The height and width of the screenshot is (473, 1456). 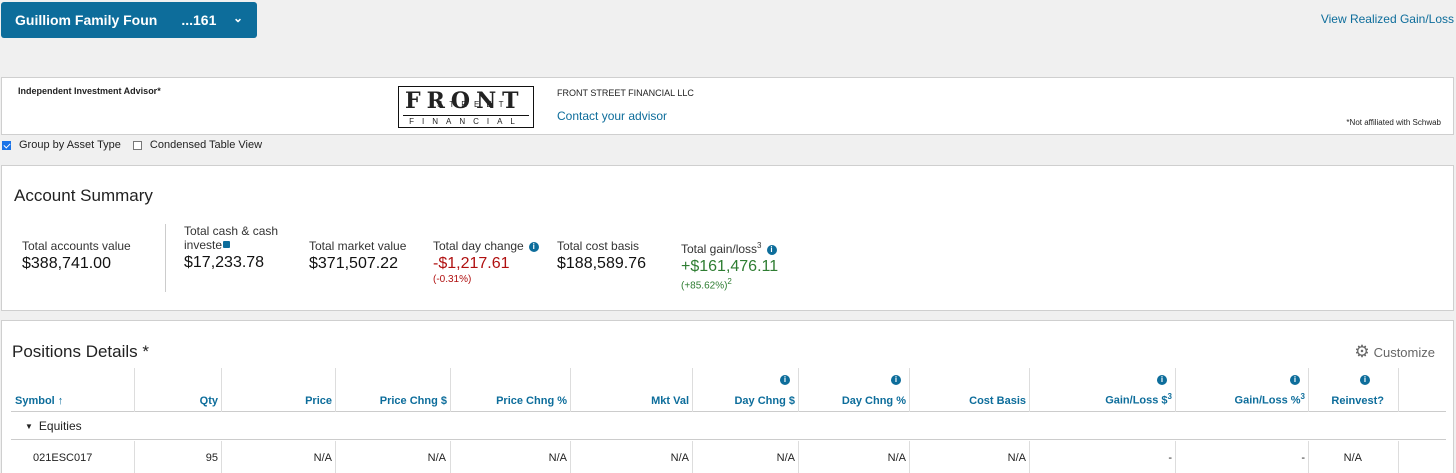 I want to click on column-mkt-val: Mkt Val, so click(x=632, y=390).